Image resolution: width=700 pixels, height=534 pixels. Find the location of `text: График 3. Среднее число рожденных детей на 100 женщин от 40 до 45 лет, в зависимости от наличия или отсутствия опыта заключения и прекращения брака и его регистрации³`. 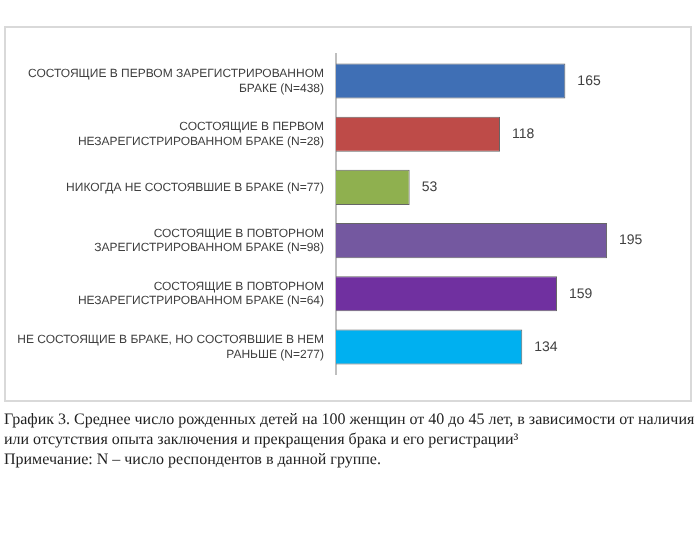

text: График 3. Среднее число рожденных детей на 100 женщин от 40 до 45 лет, в зависимости от наличия или отсутствия опыта заключения и прекращения брака и его регистрации³ is located at coordinates (350, 430).